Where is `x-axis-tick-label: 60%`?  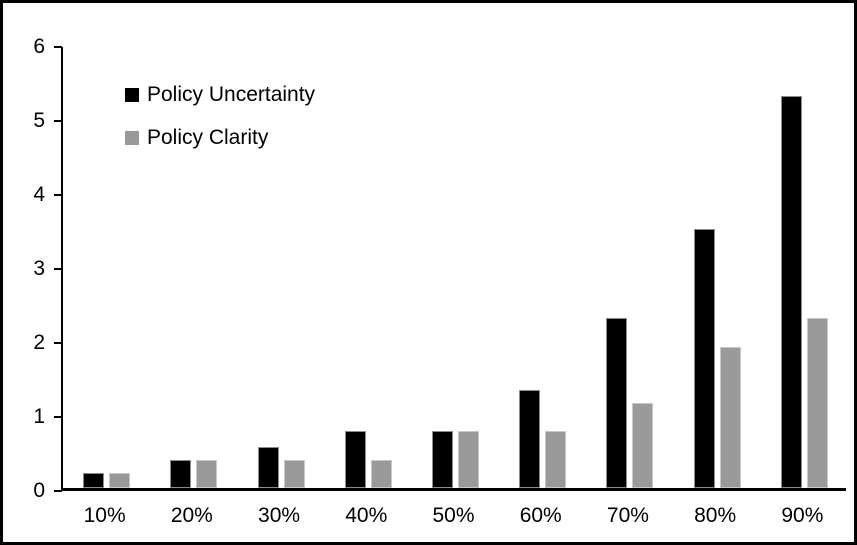
x-axis-tick-label: 60% is located at coordinates (540, 515).